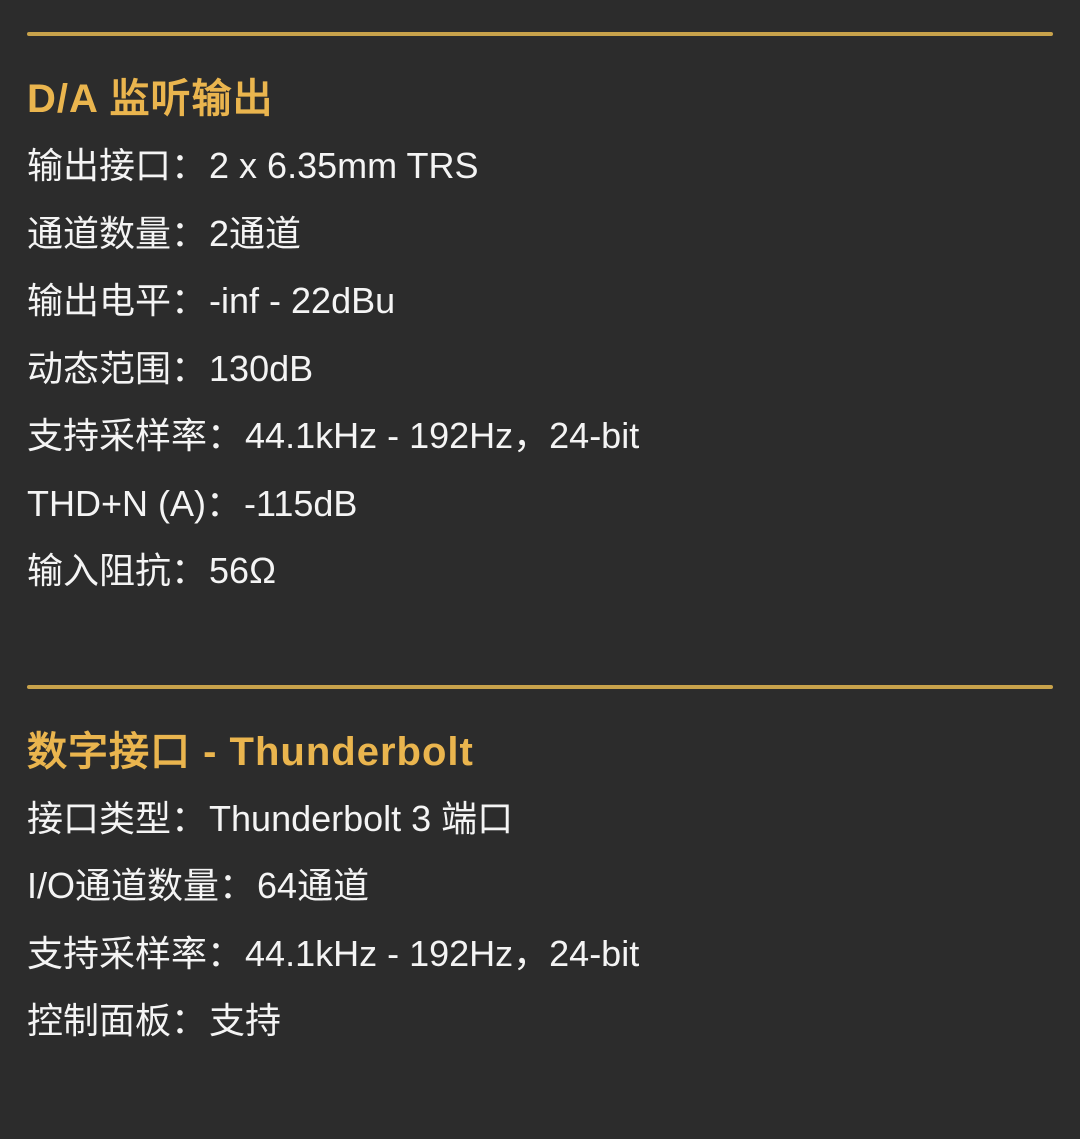 The width and height of the screenshot is (1080, 1139). What do you see at coordinates (361, 818) in the screenshot?
I see `spec-value: Thunderbolt 3 端口` at bounding box center [361, 818].